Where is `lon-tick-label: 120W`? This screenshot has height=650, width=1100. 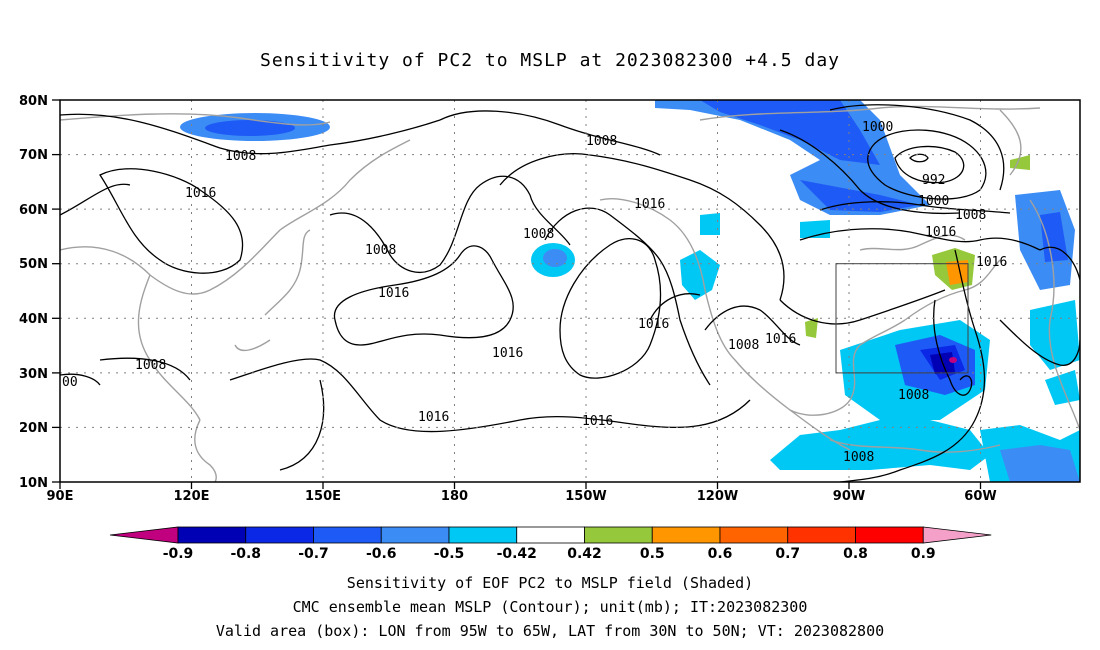 lon-tick-label: 120W is located at coordinates (717, 496).